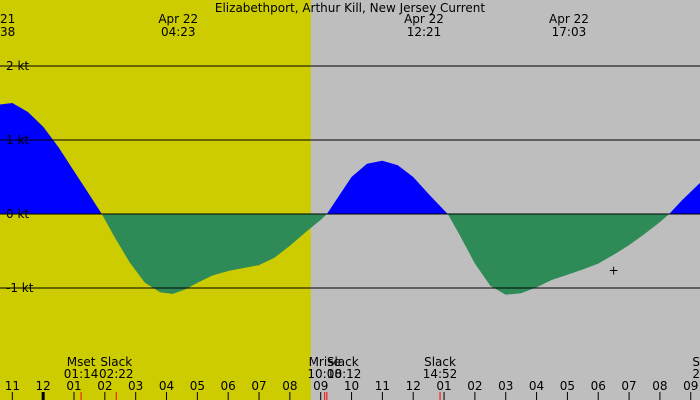 Image resolution: width=700 pixels, height=400 pixels. I want to click on event-name-label: Mrise, so click(325, 362).